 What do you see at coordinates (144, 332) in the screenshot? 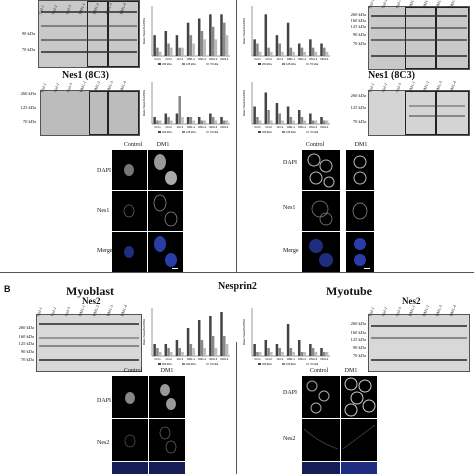
I see `y-axis-label: Ratio Nes2/GAPDH` at bounding box center [144, 332].